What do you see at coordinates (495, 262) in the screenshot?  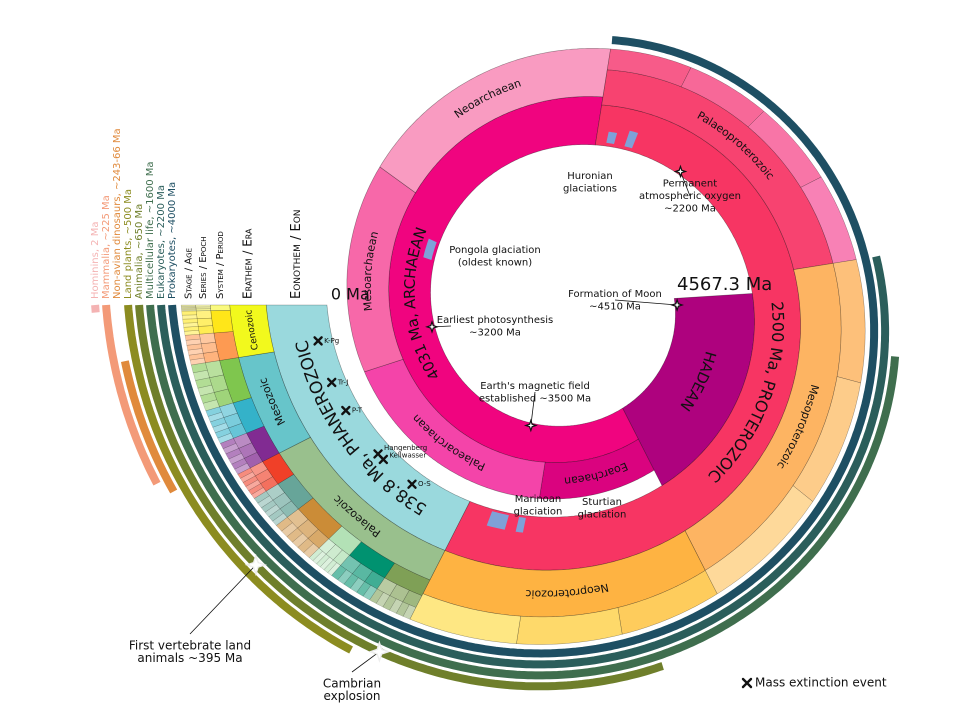 I see `annotation: (oldest known)` at bounding box center [495, 262].